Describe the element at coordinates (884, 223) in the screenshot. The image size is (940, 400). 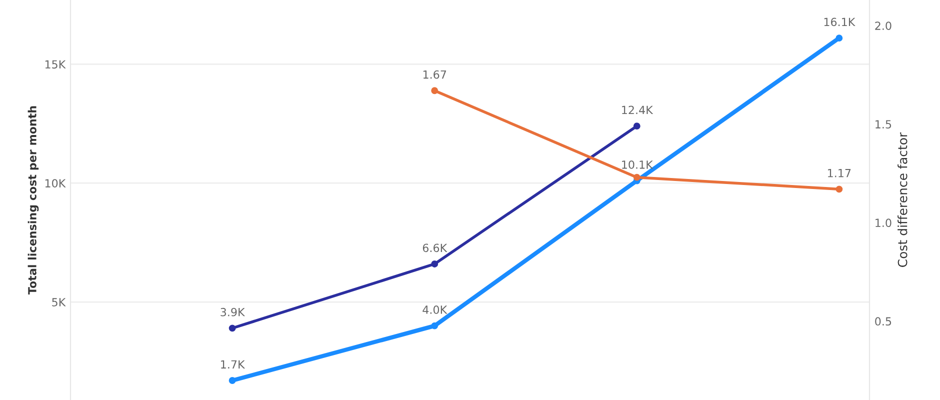
I see `y2-tick-label: 1.0` at that location.